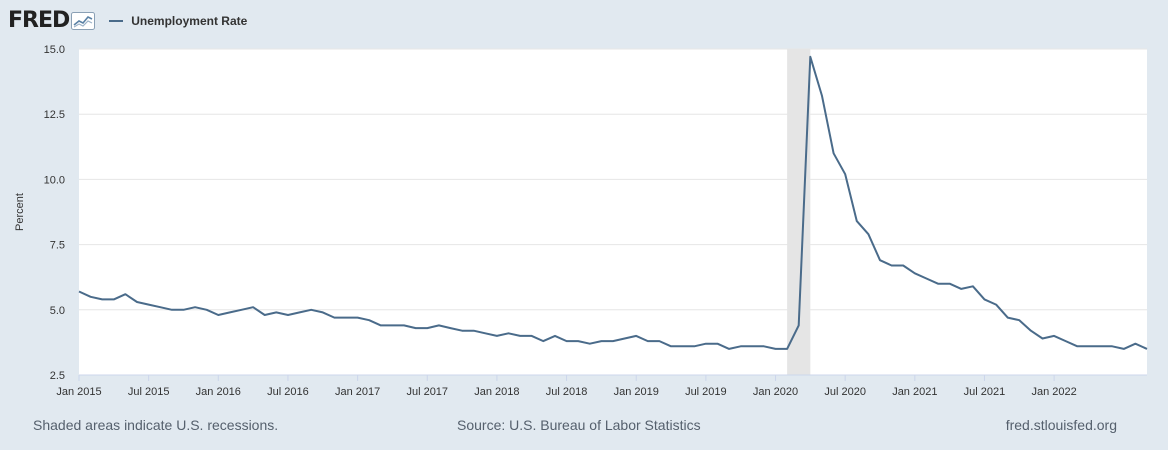 This screenshot has width=1168, height=450. Describe the element at coordinates (775, 392) in the screenshot. I see `x-tick-label: Jan 2020` at that location.